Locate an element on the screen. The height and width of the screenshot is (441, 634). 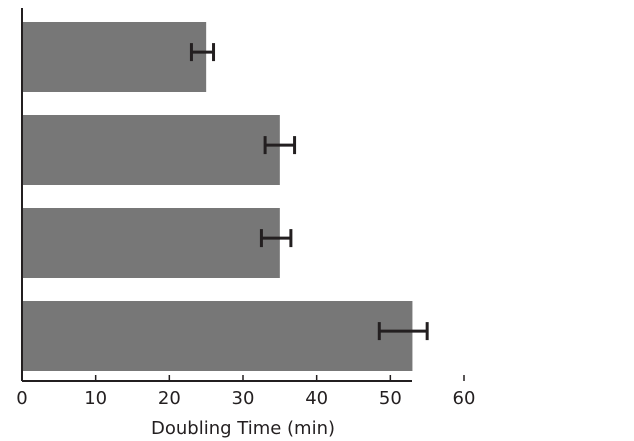
x-tick-label-10: 10 is located at coordinates (95, 398).